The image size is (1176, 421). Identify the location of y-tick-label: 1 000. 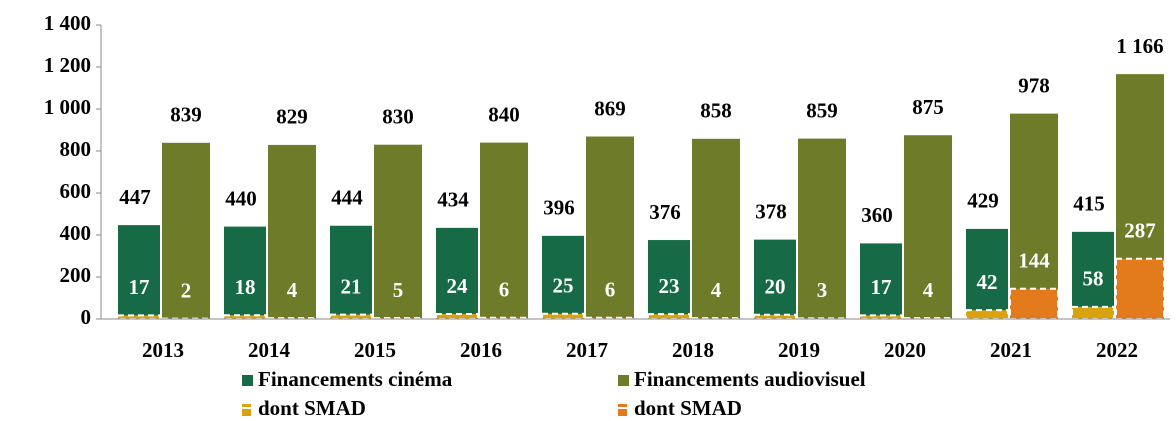
(67, 107).